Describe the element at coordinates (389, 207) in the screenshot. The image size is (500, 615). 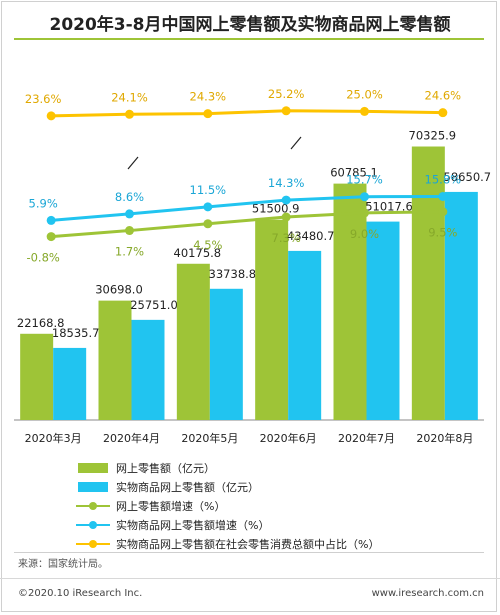
I see `bar-physical-retail-label: 51017.6` at that location.